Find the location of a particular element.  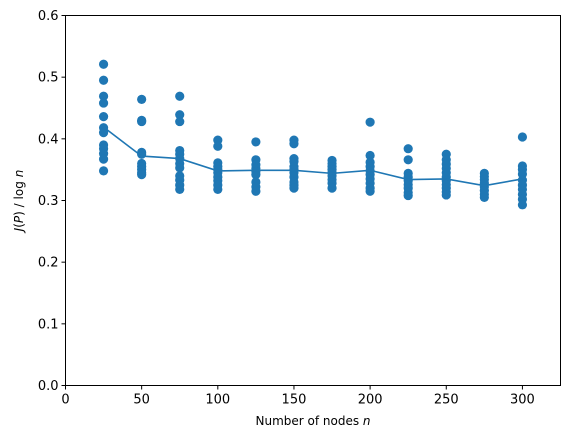

x-tick-label: 100 is located at coordinates (217, 400).